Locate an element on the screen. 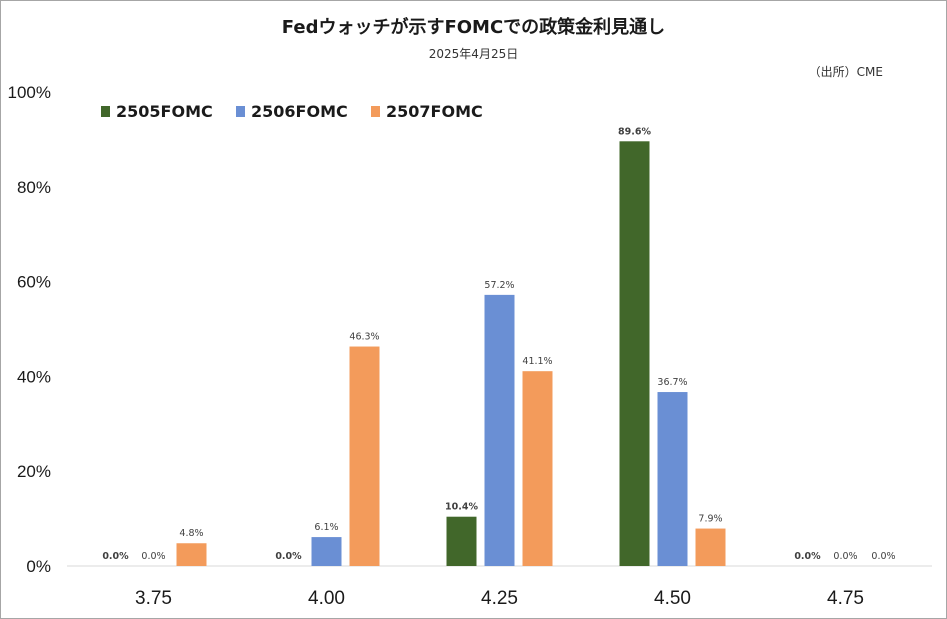  y-tick-label: 60% is located at coordinates (34, 282).